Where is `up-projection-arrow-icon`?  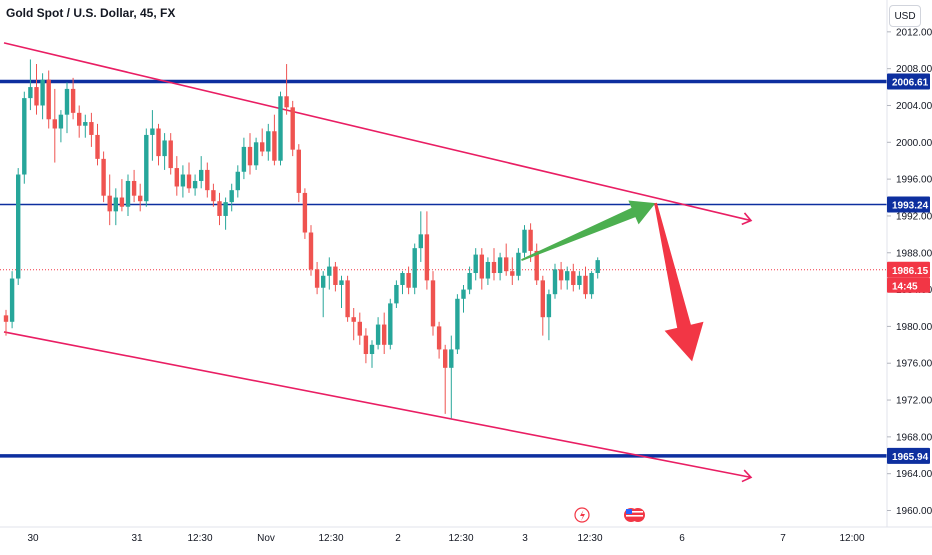 up-projection-arrow-icon is located at coordinates (588, 231).